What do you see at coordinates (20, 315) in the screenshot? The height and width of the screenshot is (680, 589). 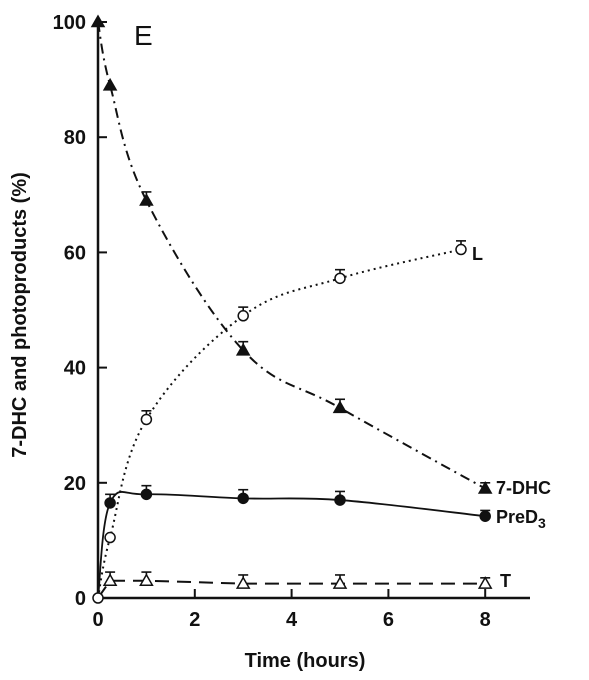 I see `y-axis-label: 7-DHC and photoproducts (%)` at bounding box center [20, 315].